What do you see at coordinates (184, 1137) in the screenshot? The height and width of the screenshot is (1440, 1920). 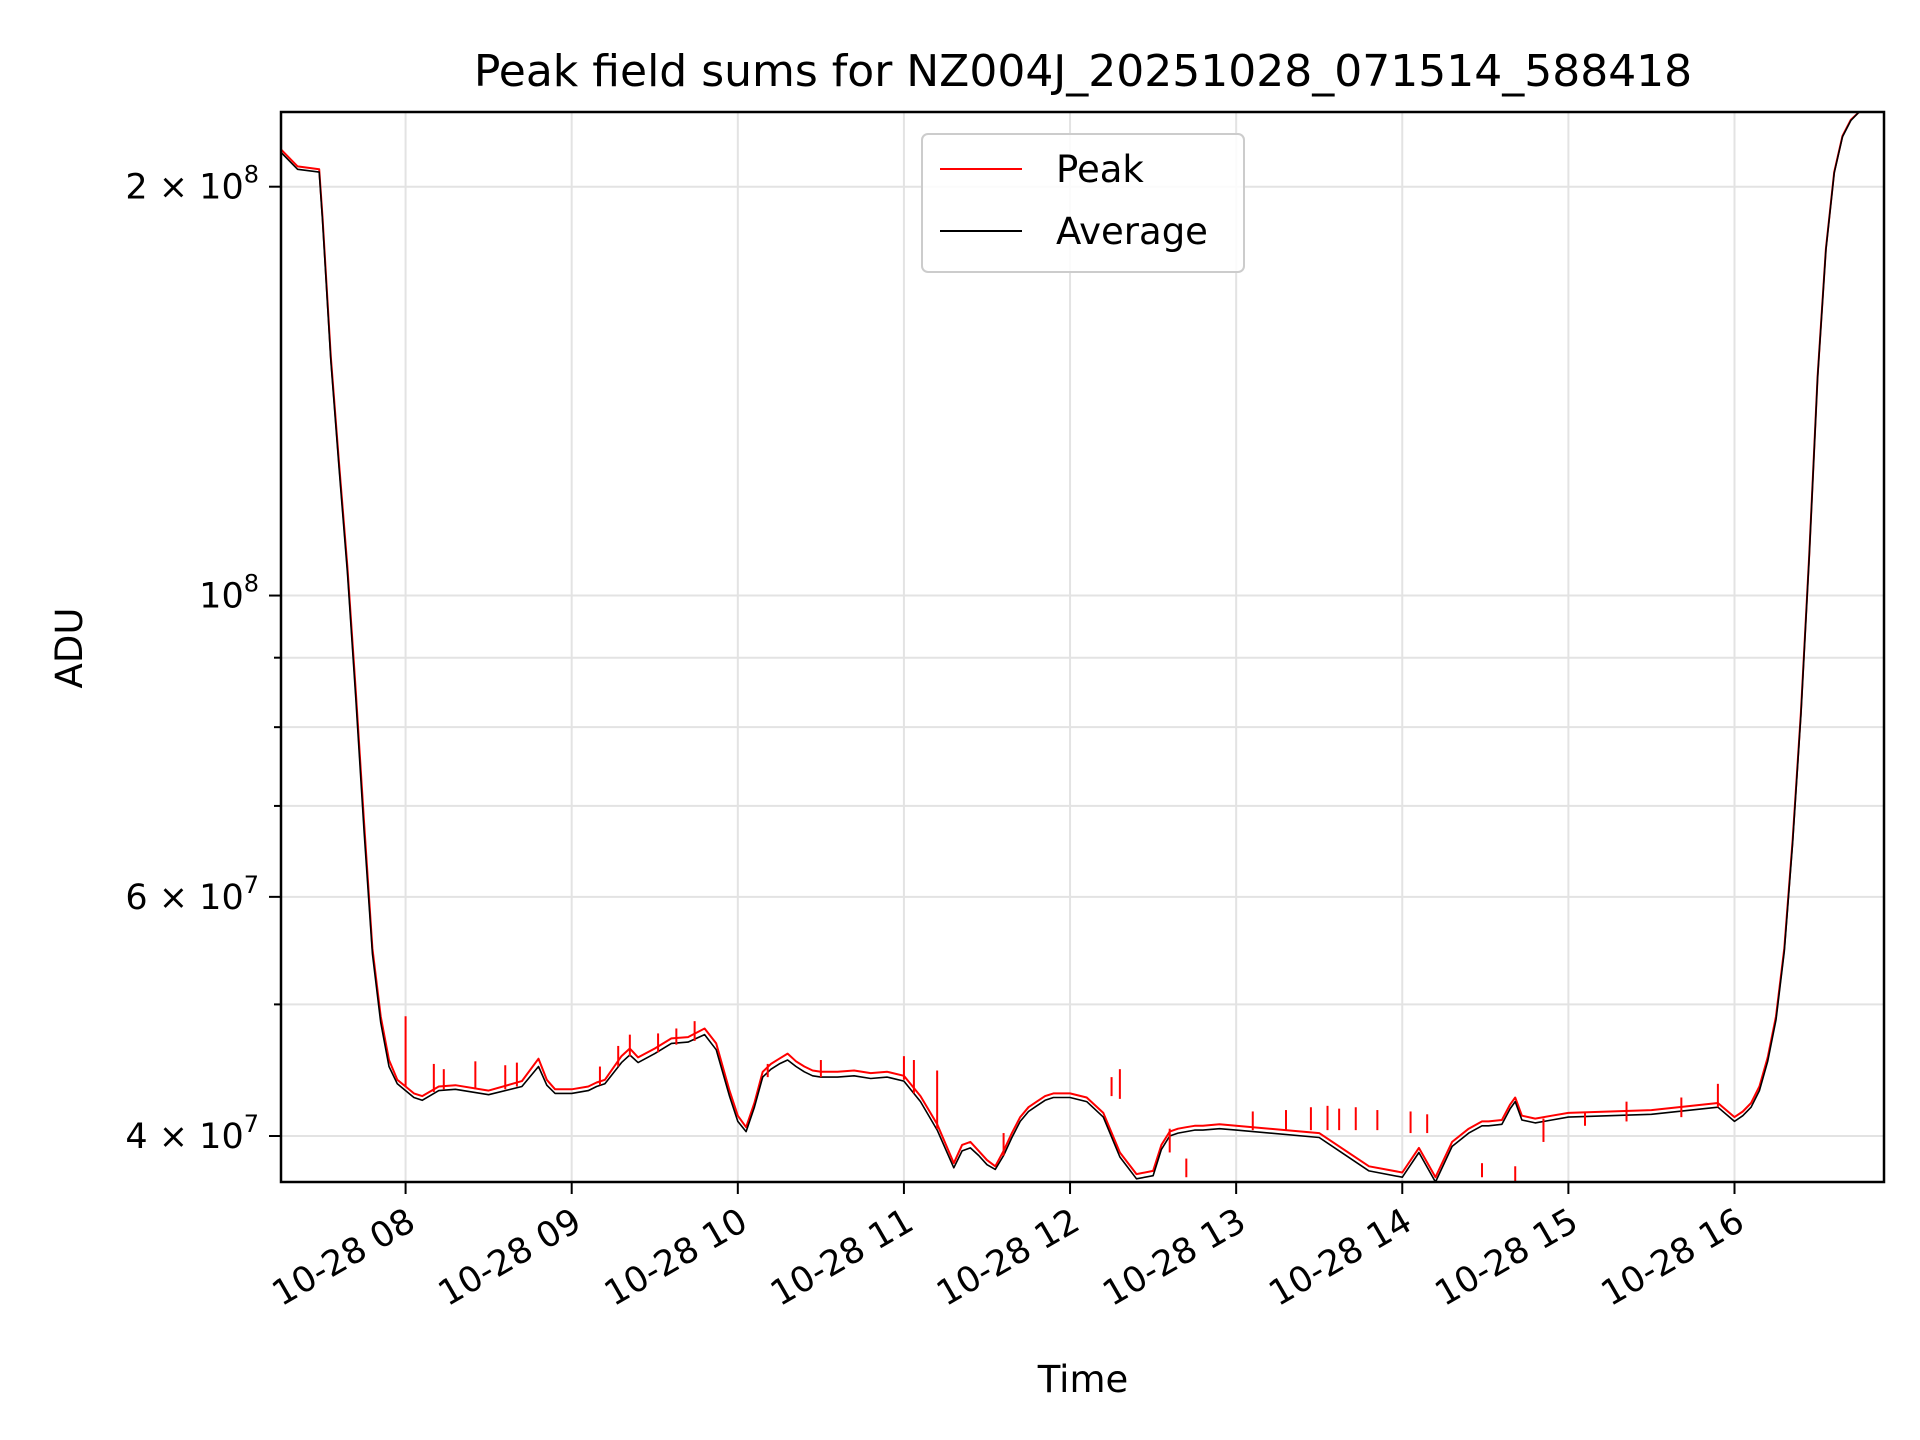 I see `y-tick-mantissa: 4 × 10` at bounding box center [184, 1137].